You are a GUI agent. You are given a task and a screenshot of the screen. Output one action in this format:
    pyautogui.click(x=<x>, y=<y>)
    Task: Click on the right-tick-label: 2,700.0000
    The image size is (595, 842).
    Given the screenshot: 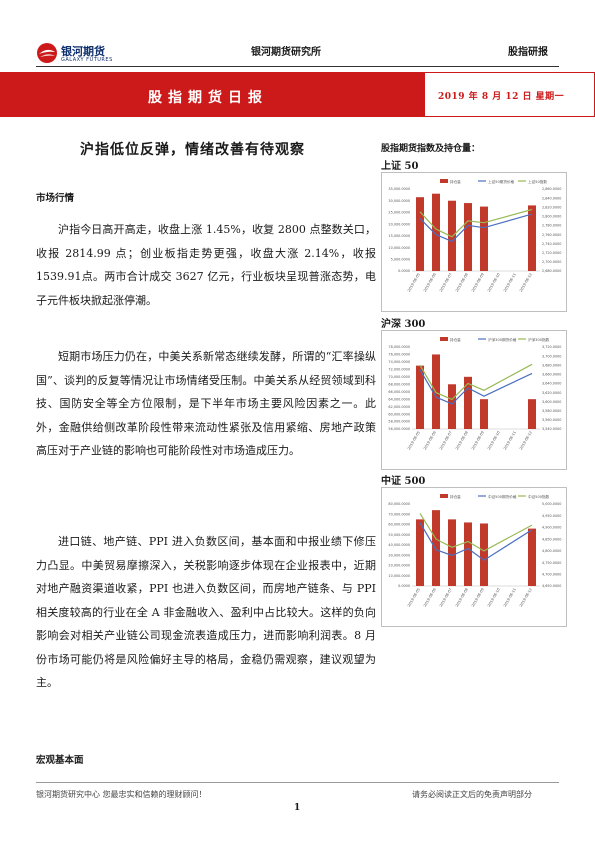 What is the action you would take?
    pyautogui.click(x=551, y=262)
    